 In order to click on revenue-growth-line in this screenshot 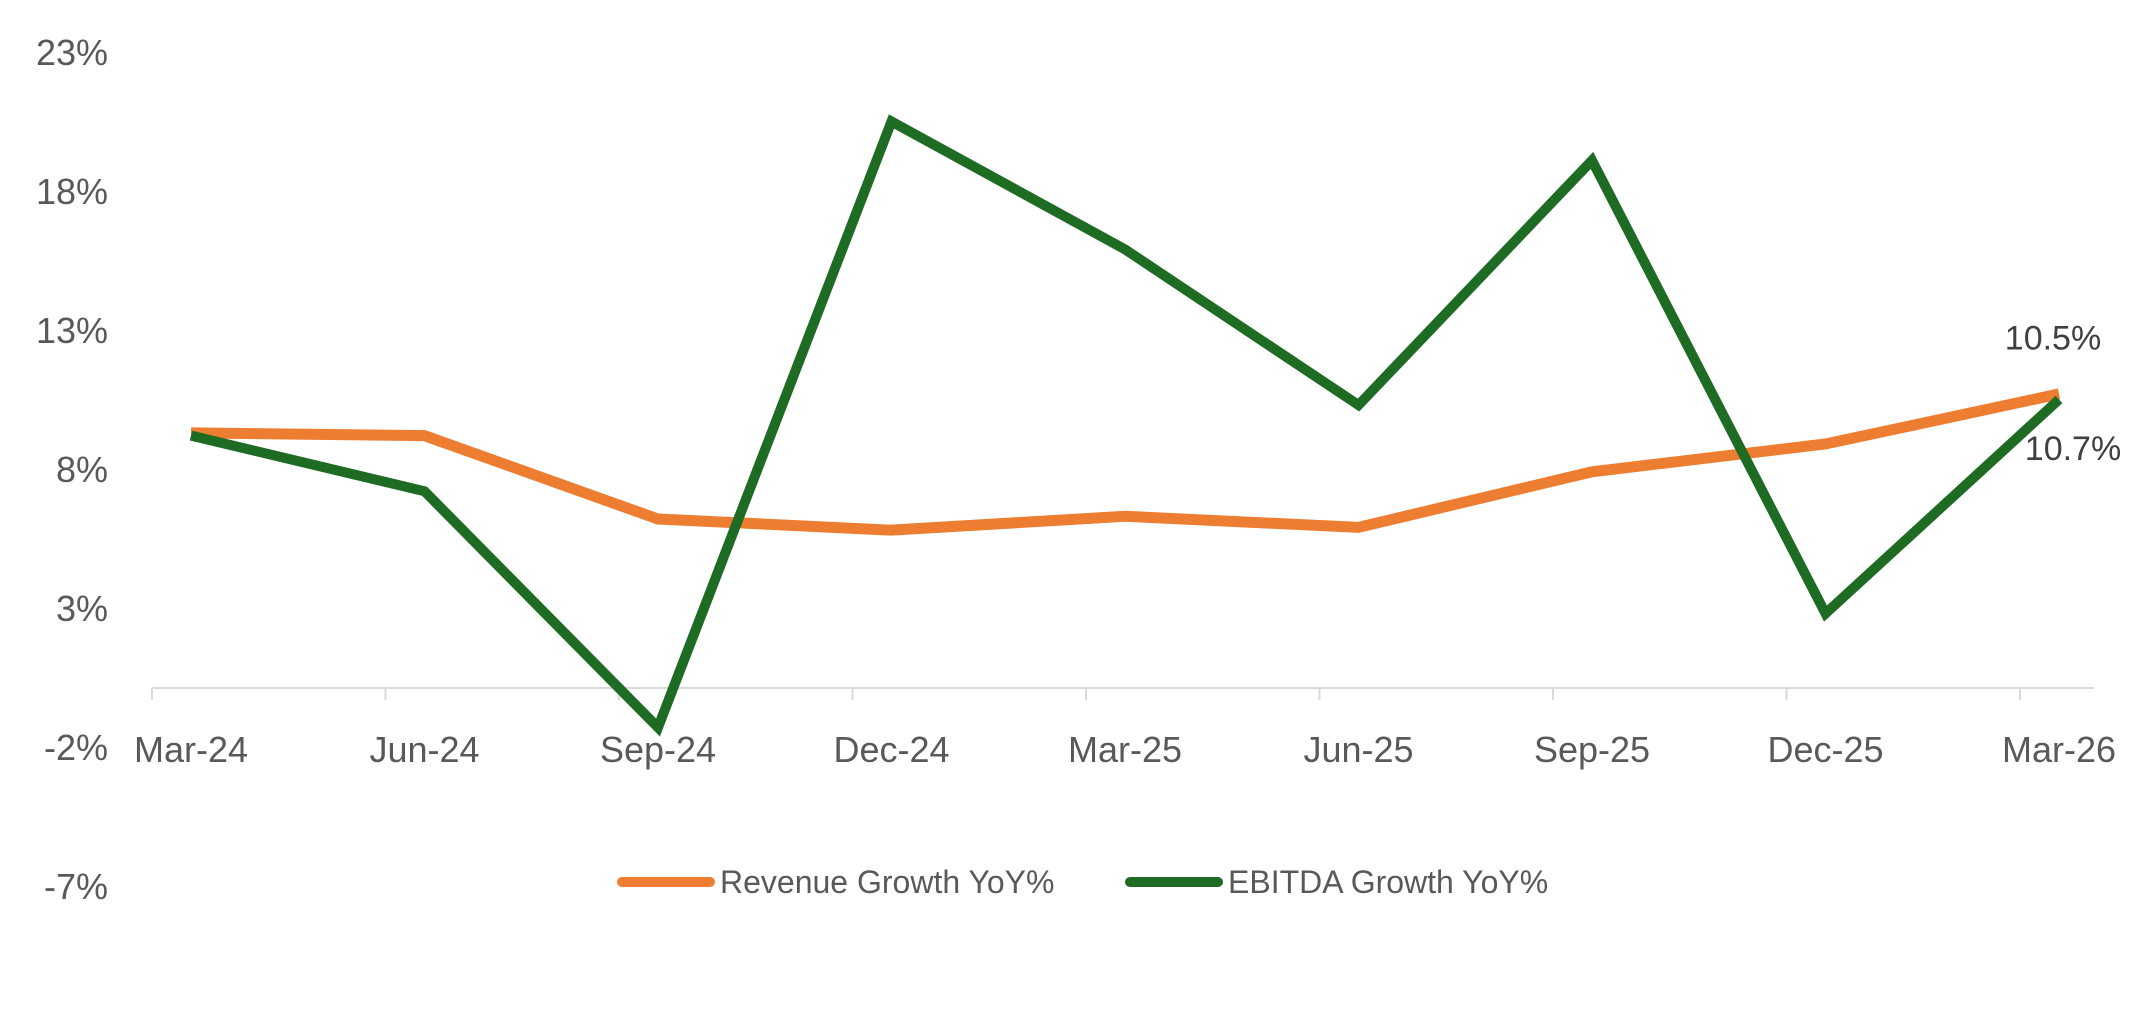, I will do `click(1125, 462)`.